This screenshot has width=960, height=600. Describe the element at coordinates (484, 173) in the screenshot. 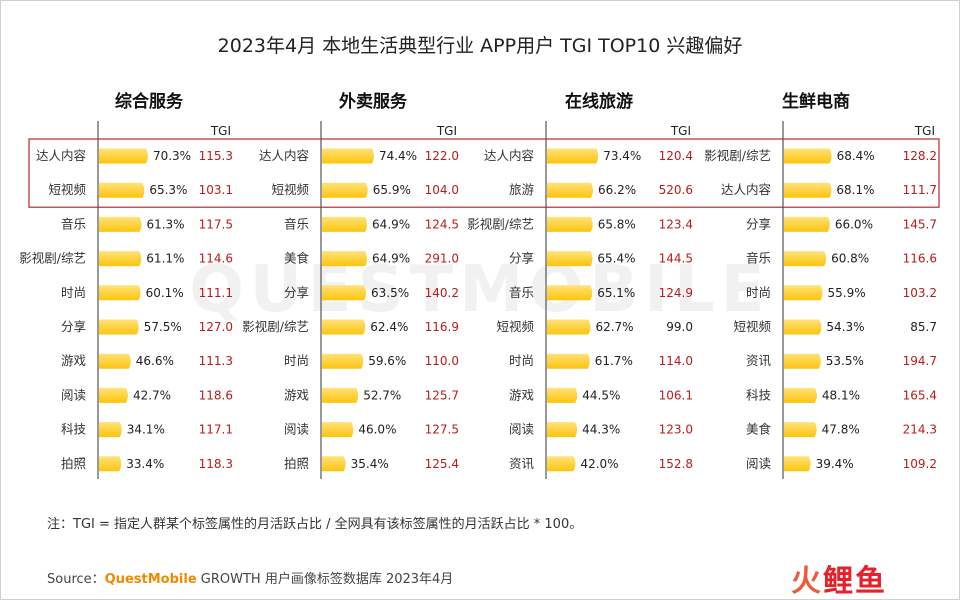

I see `highlight-box` at that location.